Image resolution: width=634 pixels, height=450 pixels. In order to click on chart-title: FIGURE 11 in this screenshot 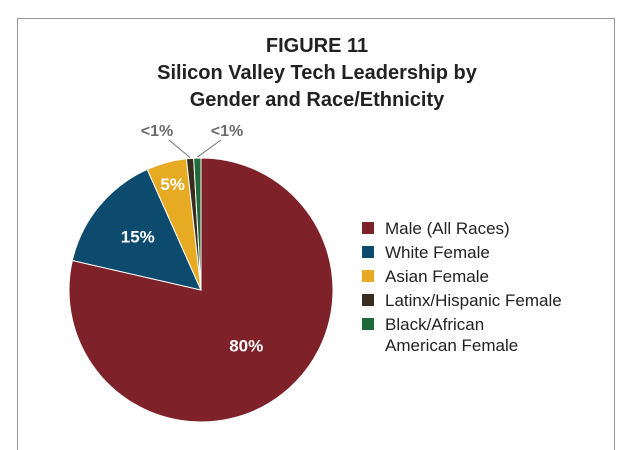, I will do `click(317, 46)`.